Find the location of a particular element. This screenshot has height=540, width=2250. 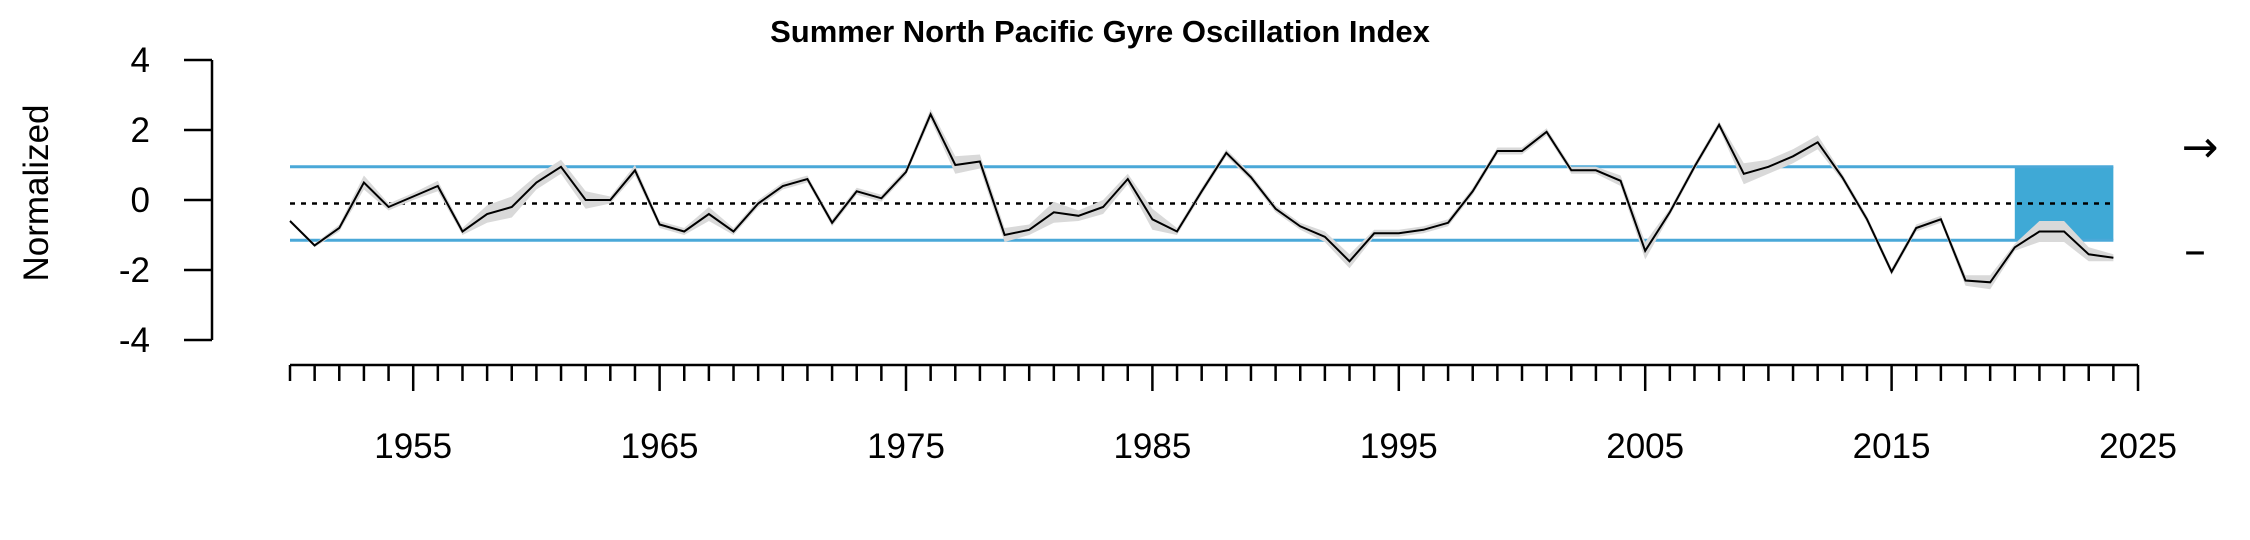

x-tick-label: 2025 is located at coordinates (2138, 446).